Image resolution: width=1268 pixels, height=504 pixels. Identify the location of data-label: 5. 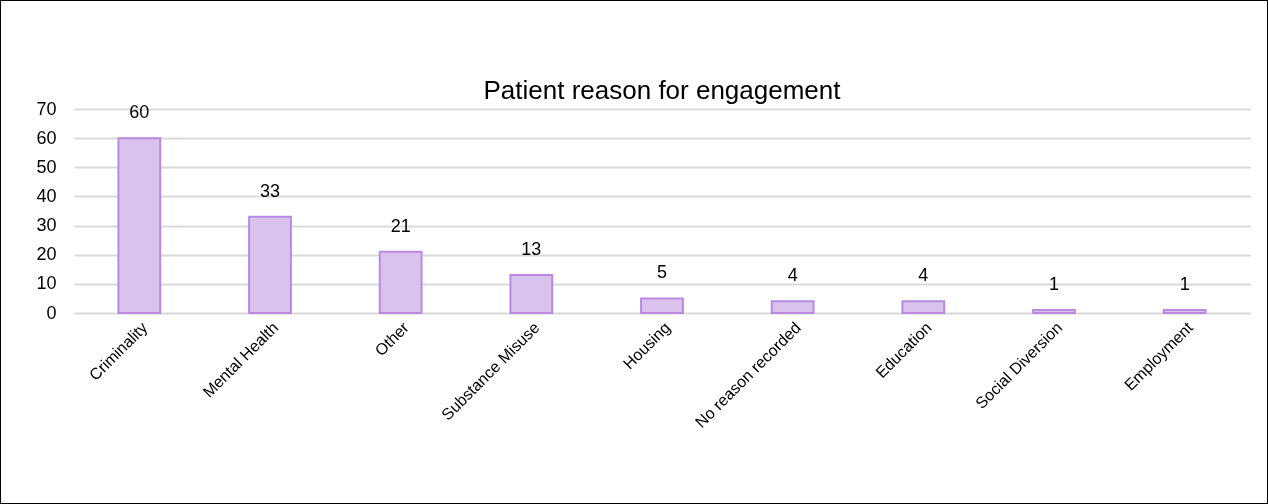
(662, 272).